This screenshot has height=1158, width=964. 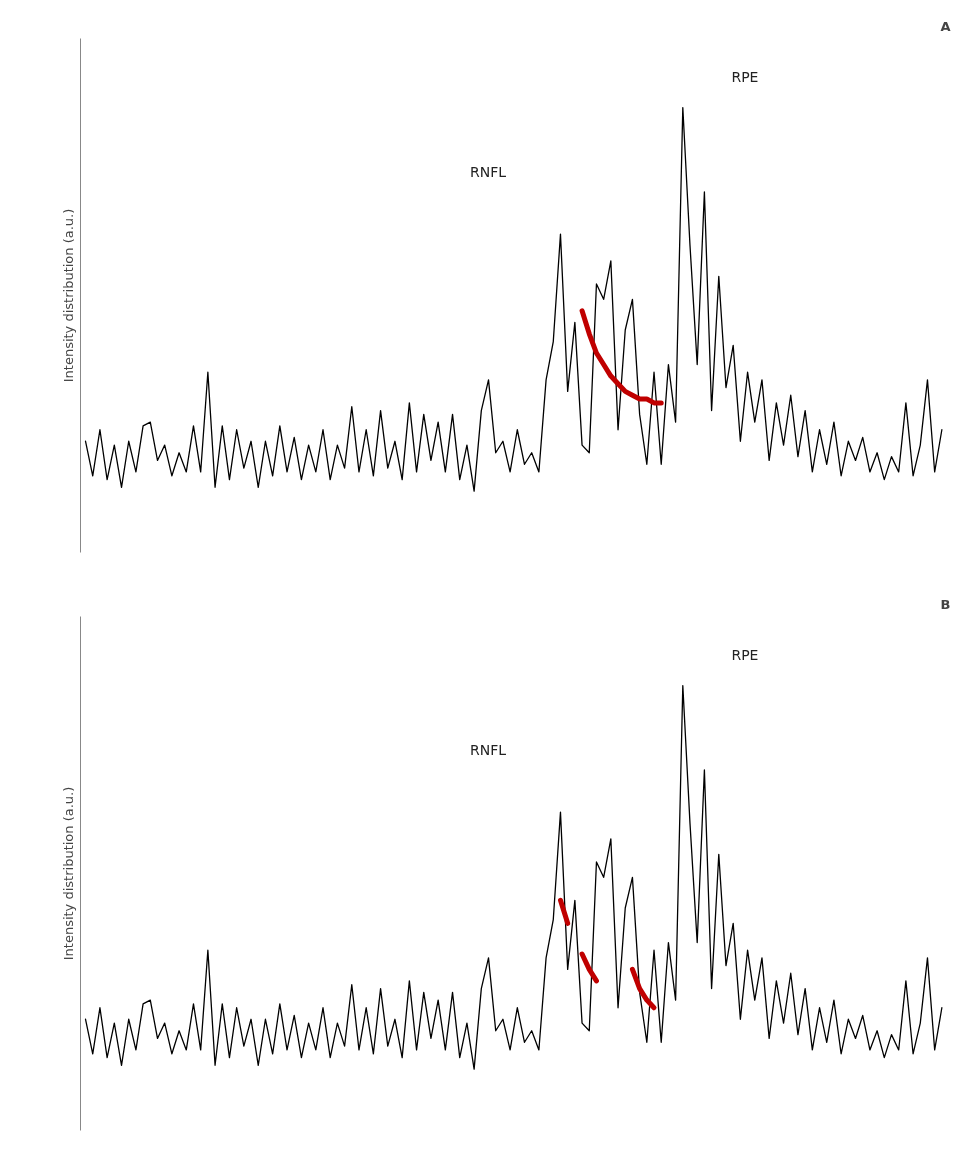 What do you see at coordinates (945, 604) in the screenshot?
I see `chart-title: B` at bounding box center [945, 604].